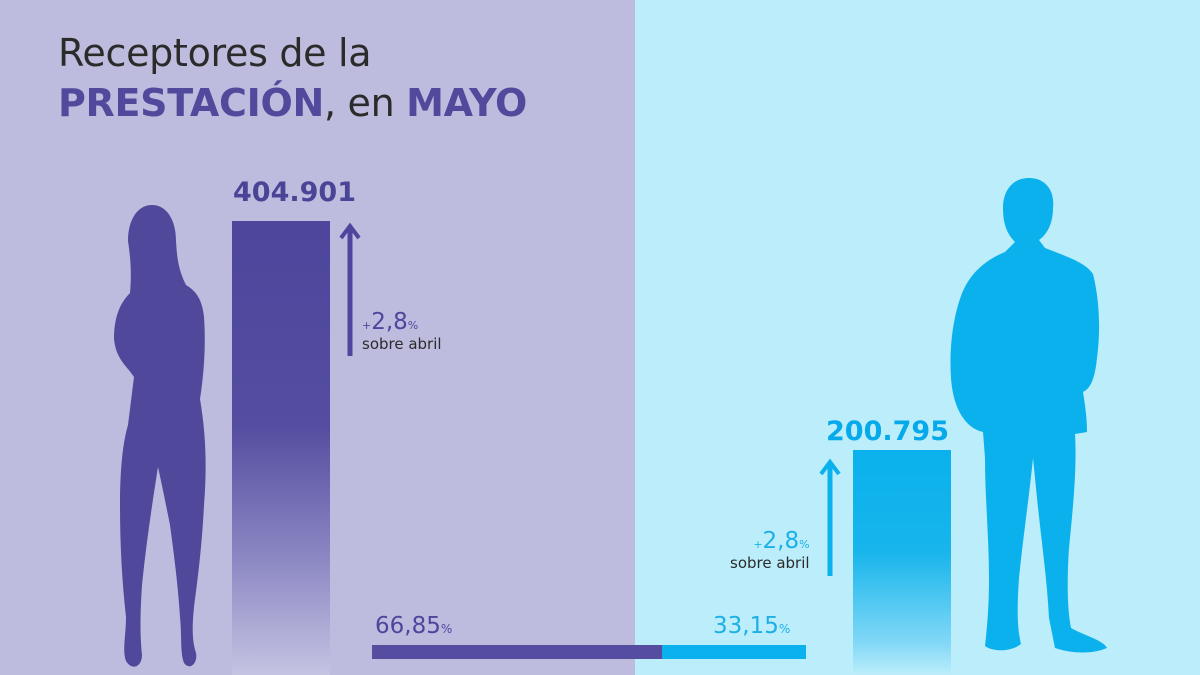 The width and height of the screenshot is (1200, 675). I want to click on value-label-men: 200.795, so click(887, 431).